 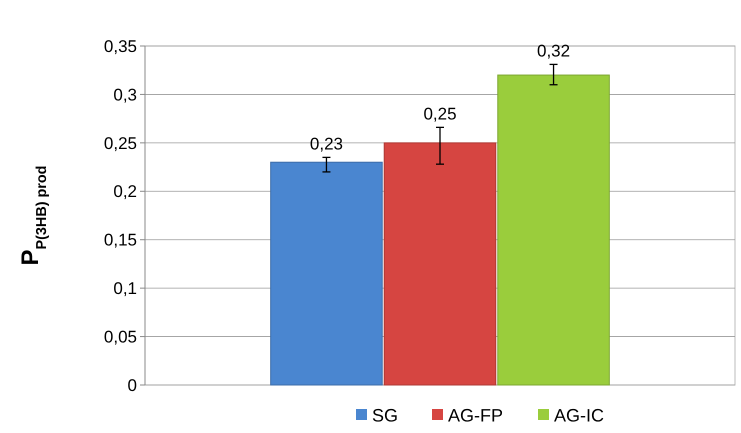 I want to click on data-label: 0,25, so click(x=440, y=114).